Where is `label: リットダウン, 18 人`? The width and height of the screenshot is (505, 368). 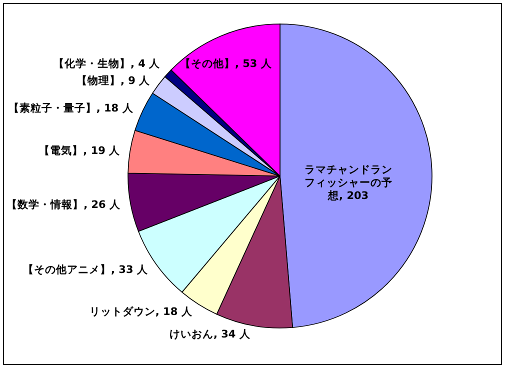 label: リットダウン, 18 人 is located at coordinates (140, 312).